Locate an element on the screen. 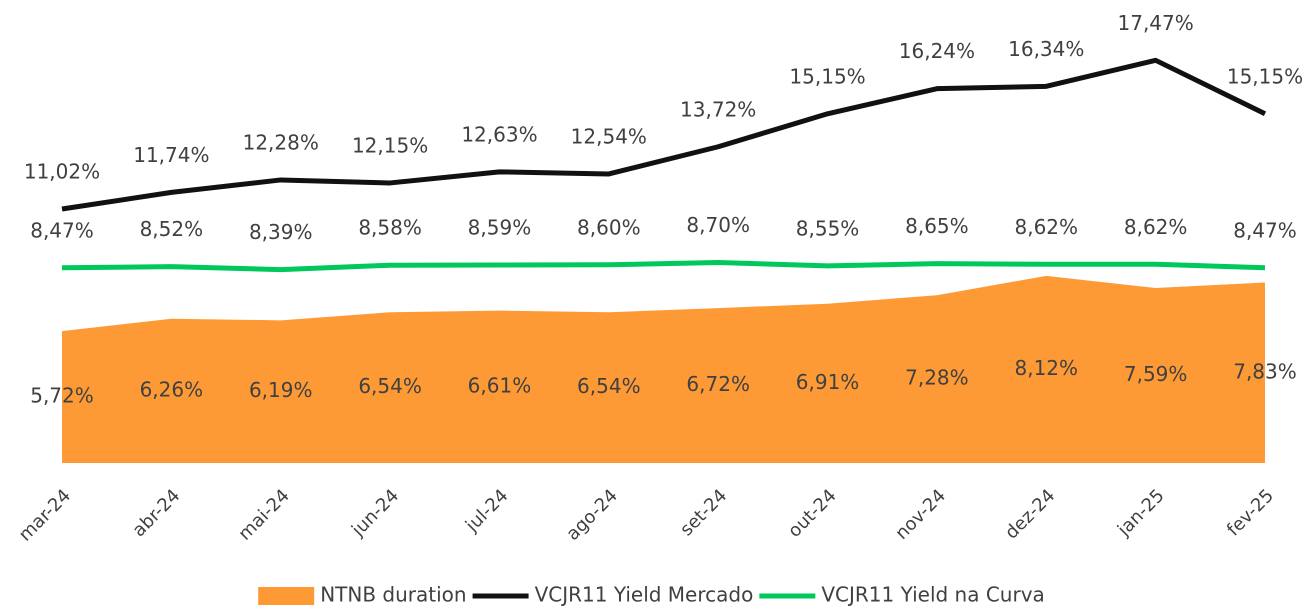  value-label: 8,65% is located at coordinates (937, 226).